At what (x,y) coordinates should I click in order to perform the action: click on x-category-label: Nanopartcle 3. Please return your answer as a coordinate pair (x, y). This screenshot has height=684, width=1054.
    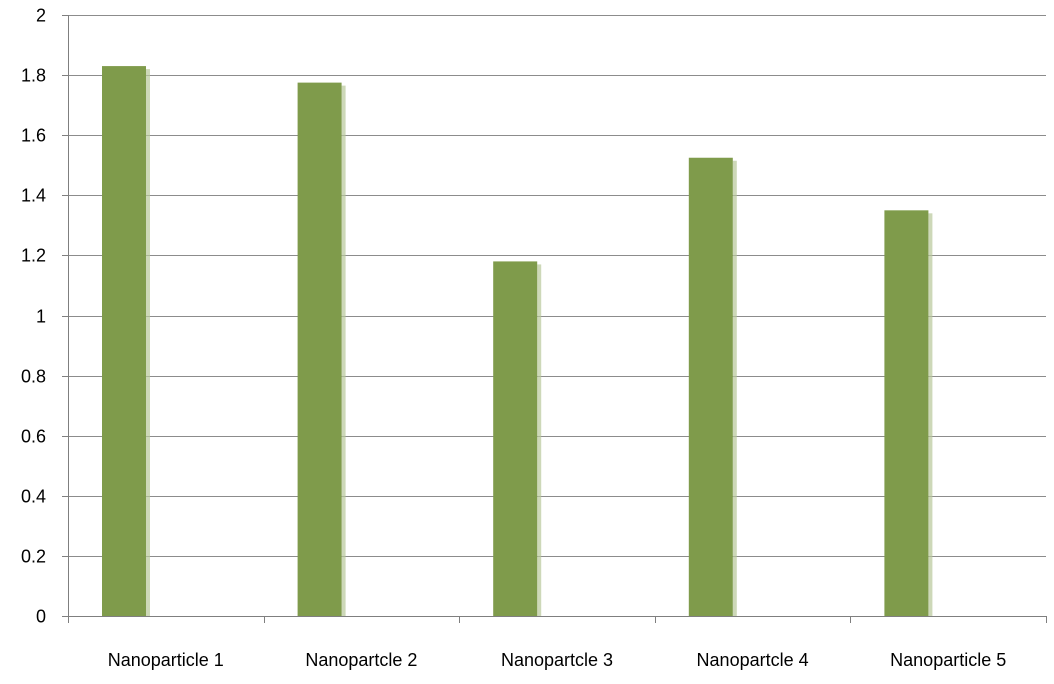
    Looking at the image, I should click on (557, 660).